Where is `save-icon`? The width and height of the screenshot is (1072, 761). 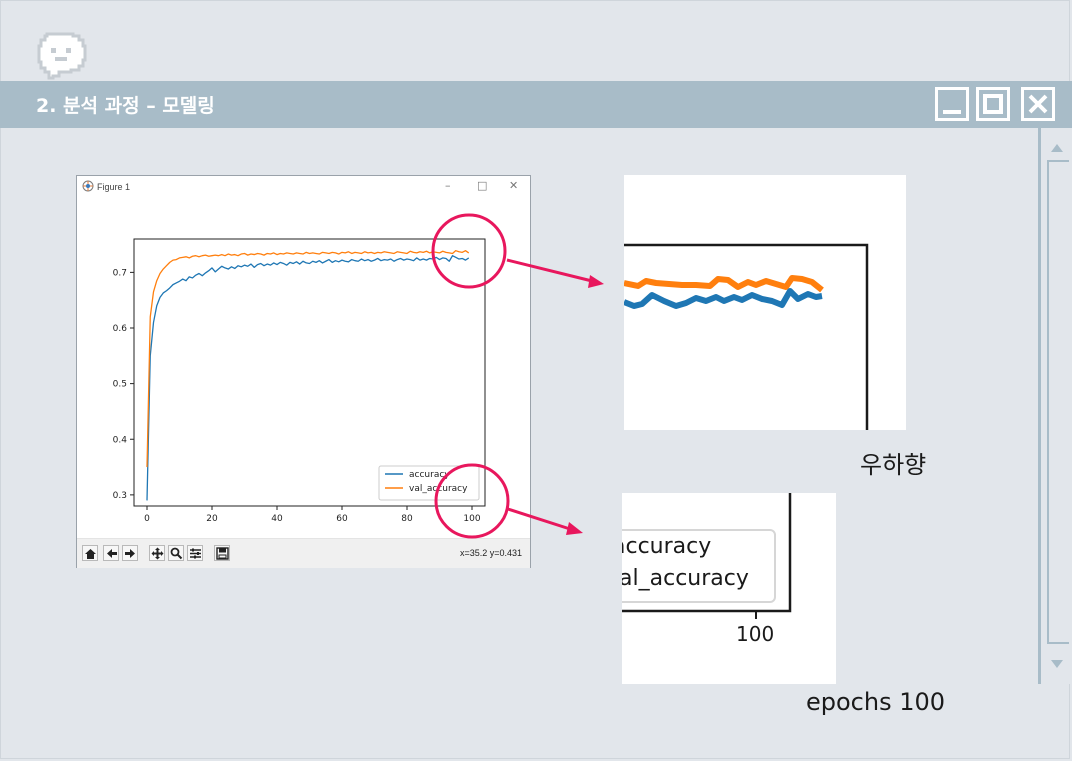 save-icon is located at coordinates (222, 553).